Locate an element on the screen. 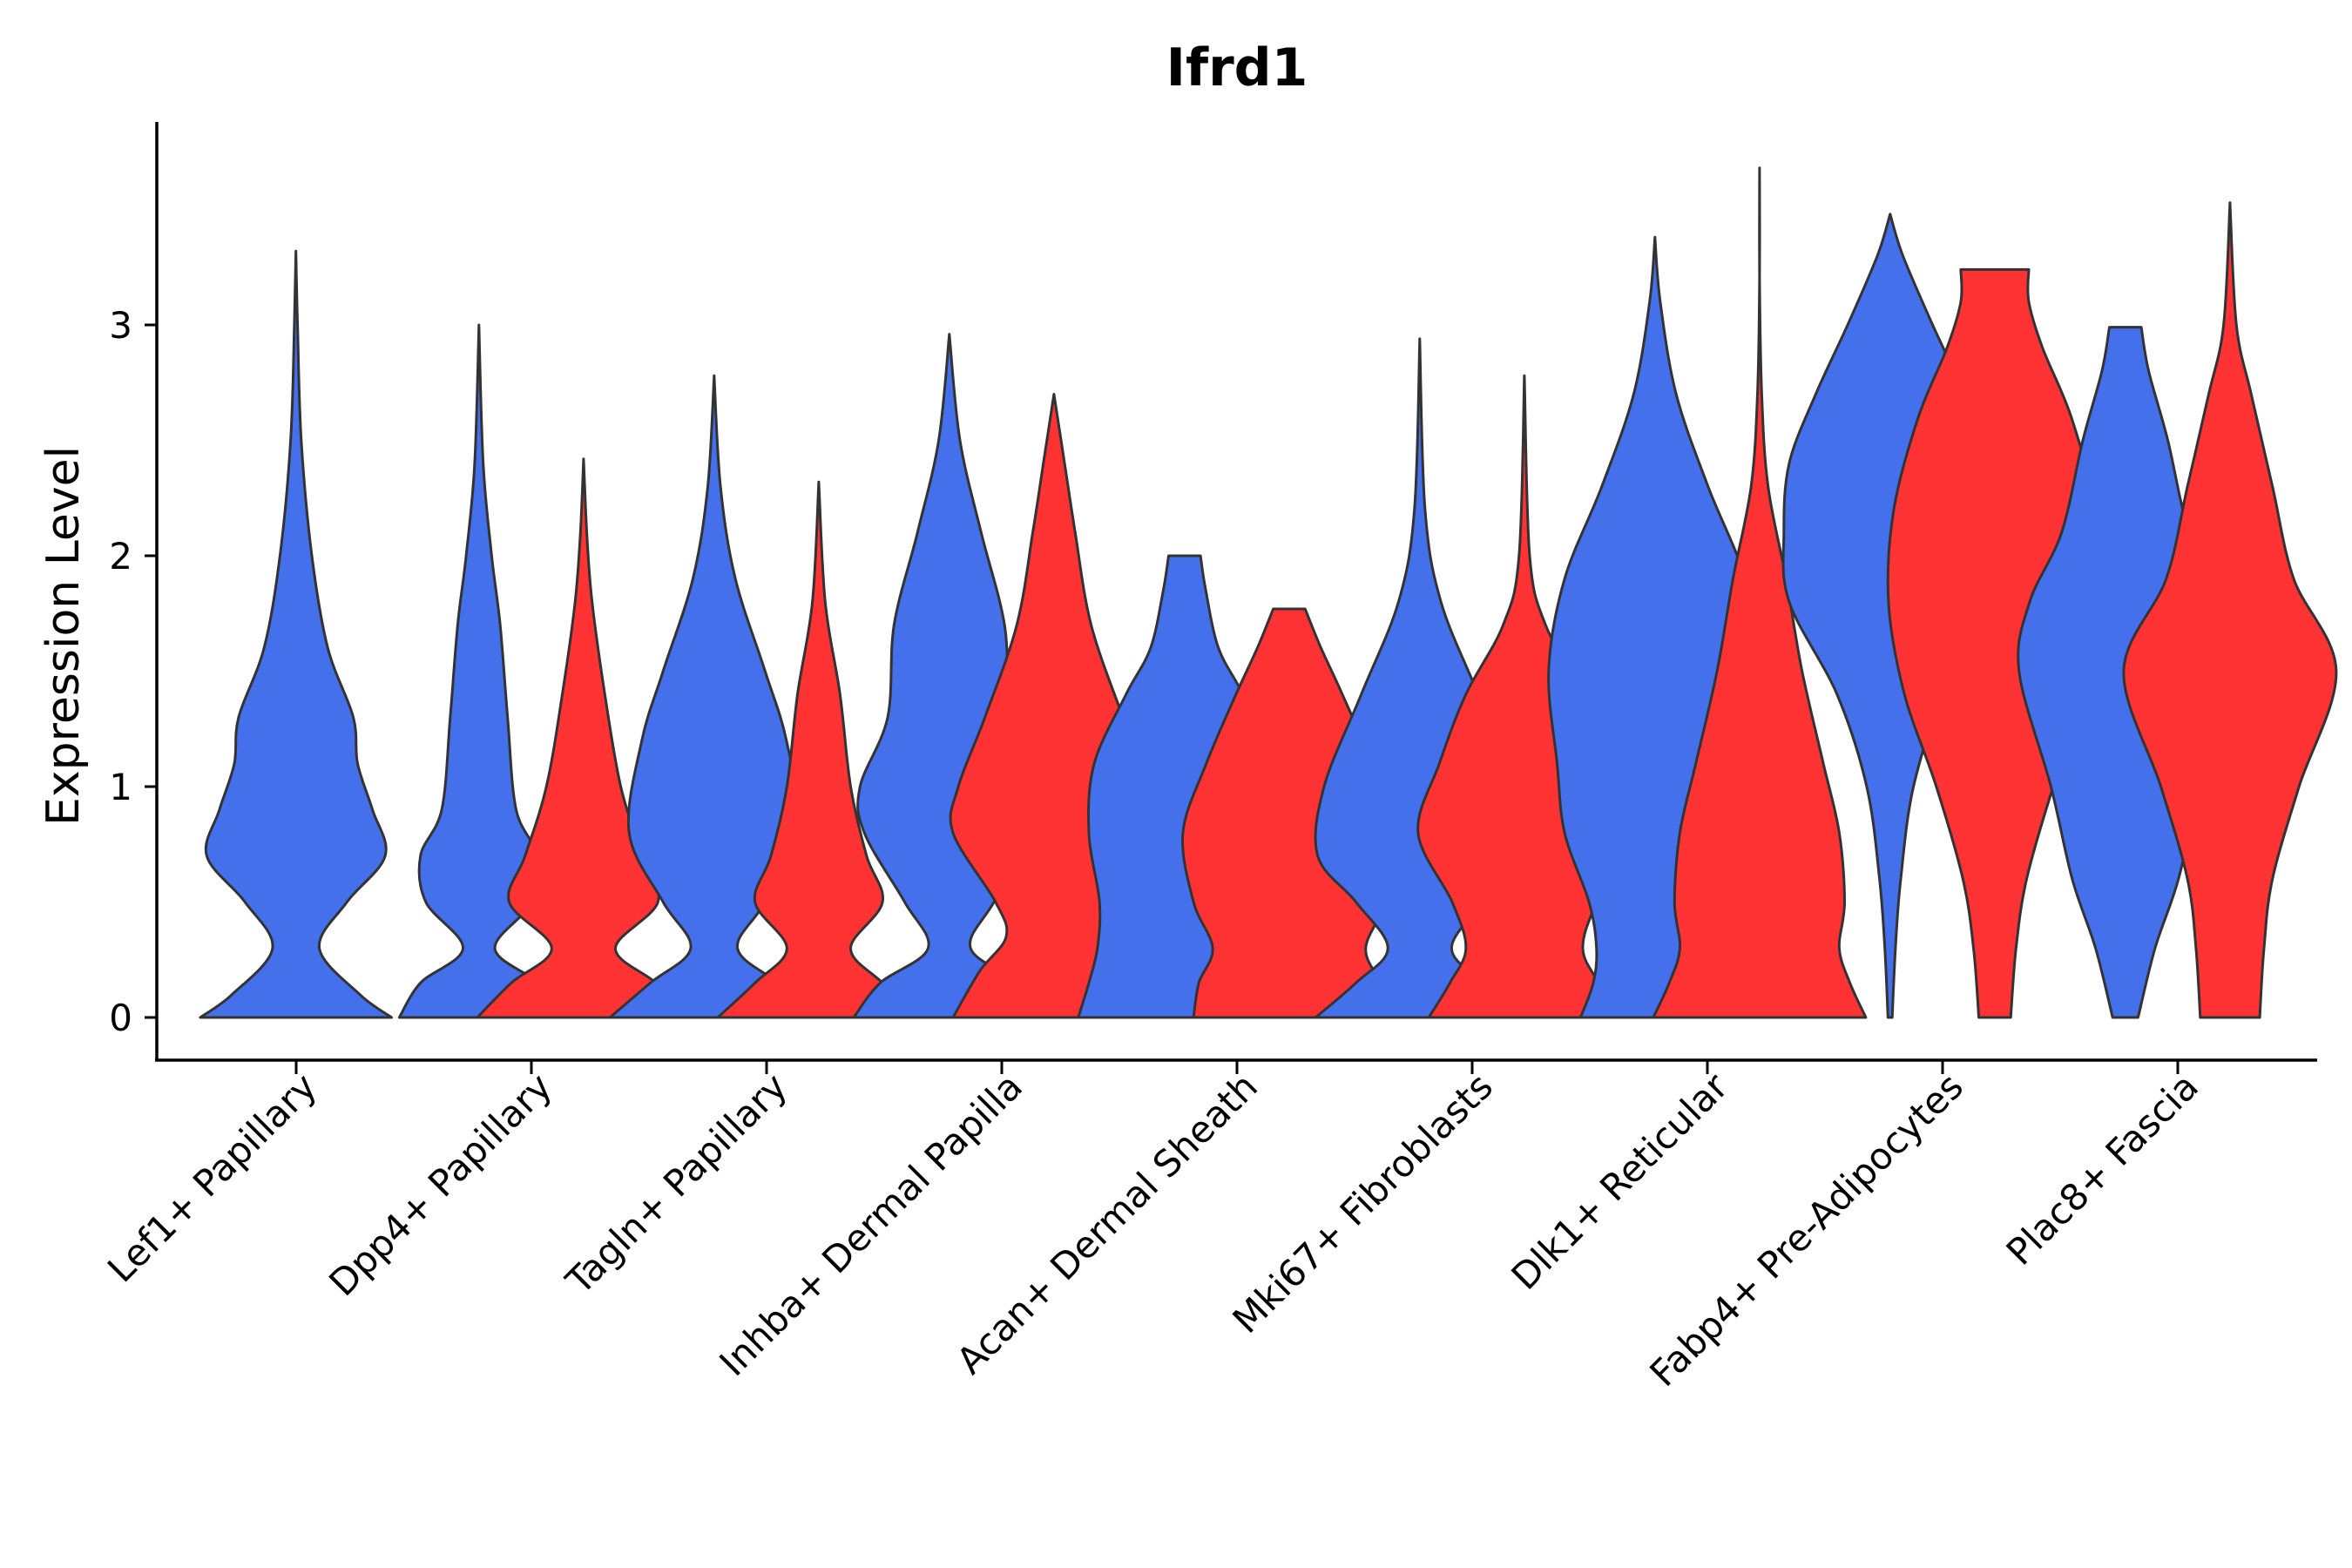 This screenshot has height=1568, width=2352. x-tick-label-9: Plac8+ Fascia is located at coordinates (2102, 1168).